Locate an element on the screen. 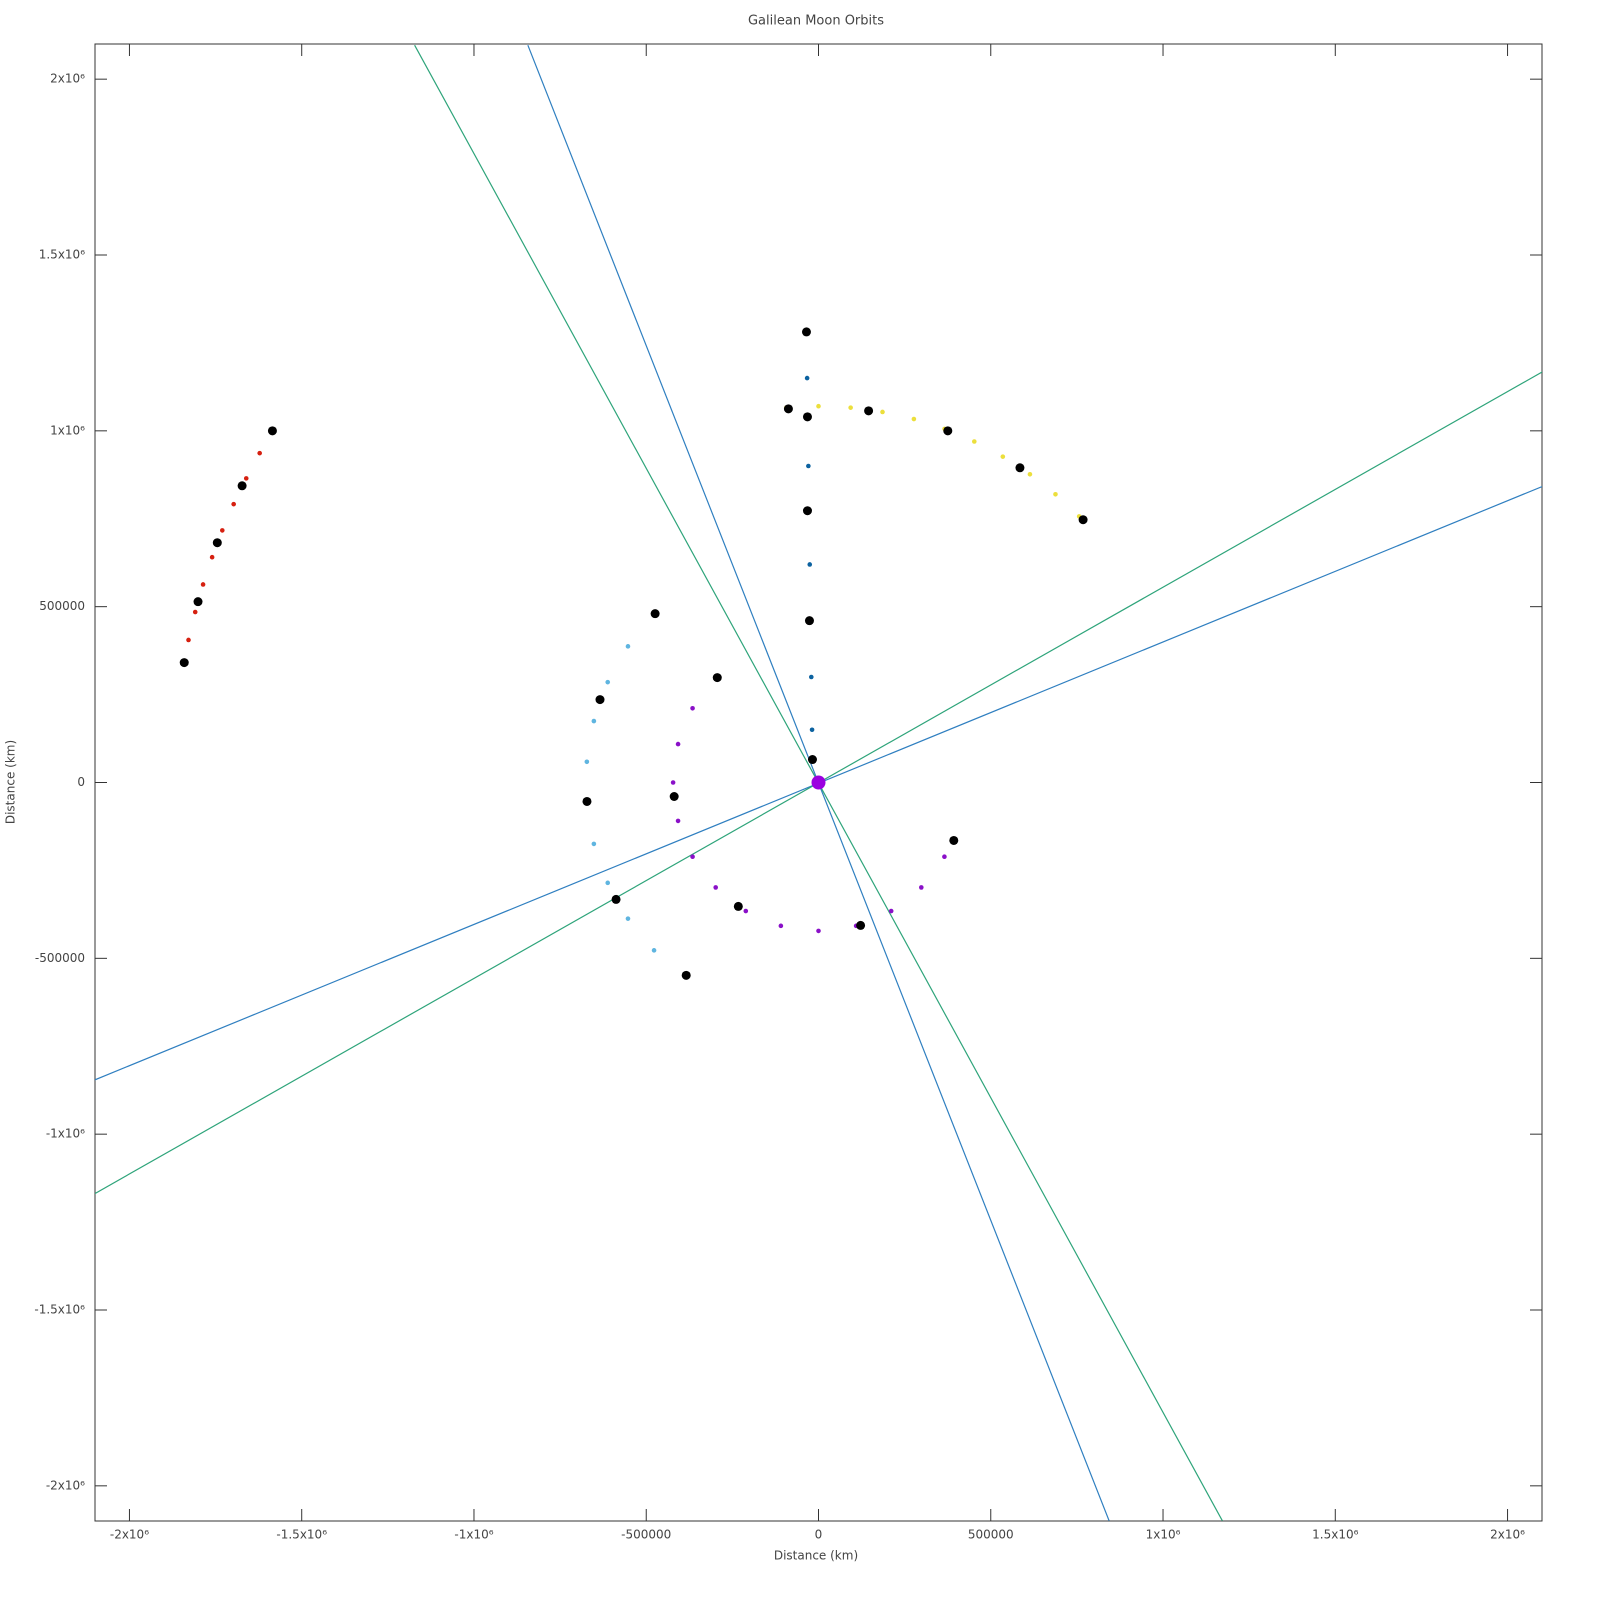 The width and height of the screenshot is (1600, 1600). x-axis-label: Distance (km) is located at coordinates (816, 1556).